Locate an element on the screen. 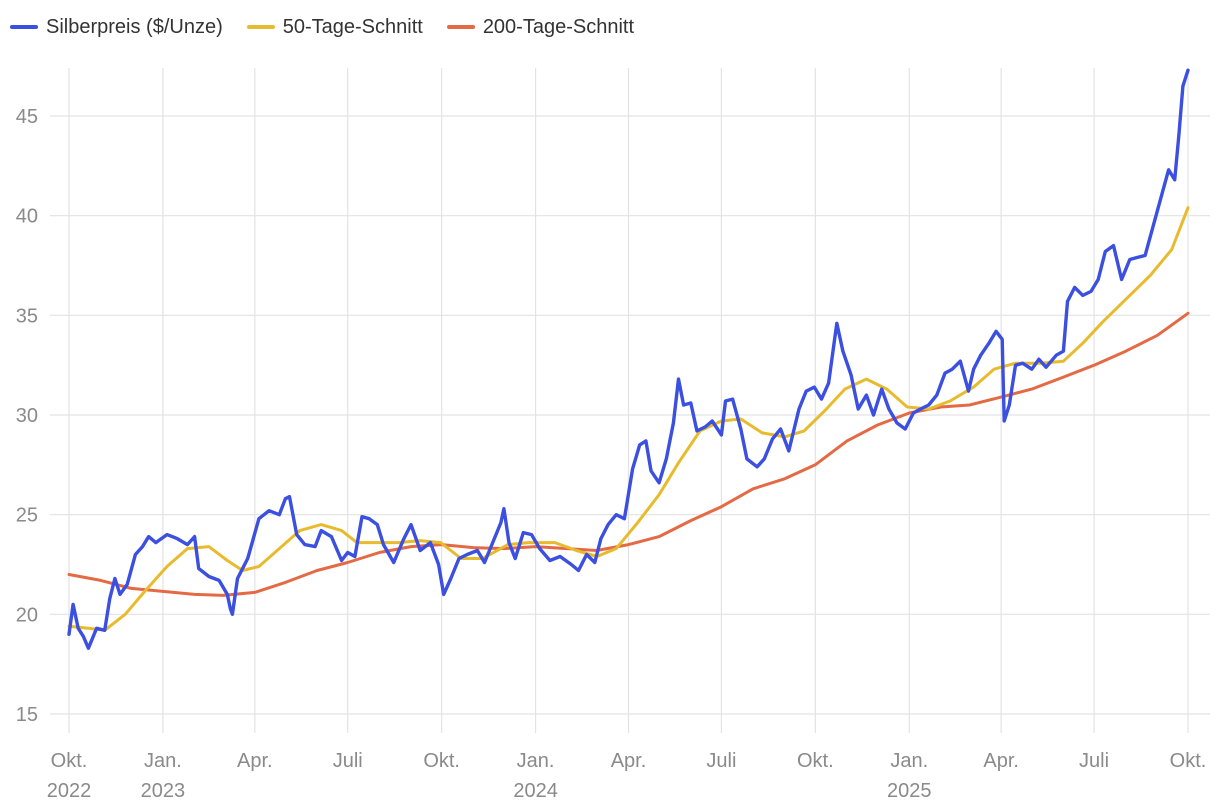 This screenshot has height=810, width=1220. legend-item-ma50: 50-Tage-Schnitt is located at coordinates (334, 27).